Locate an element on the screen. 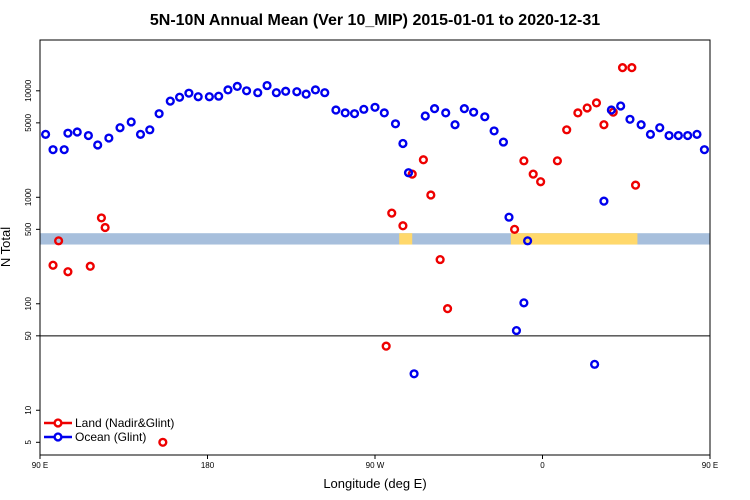 The width and height of the screenshot is (750, 500). land-band-segment is located at coordinates (574, 239).